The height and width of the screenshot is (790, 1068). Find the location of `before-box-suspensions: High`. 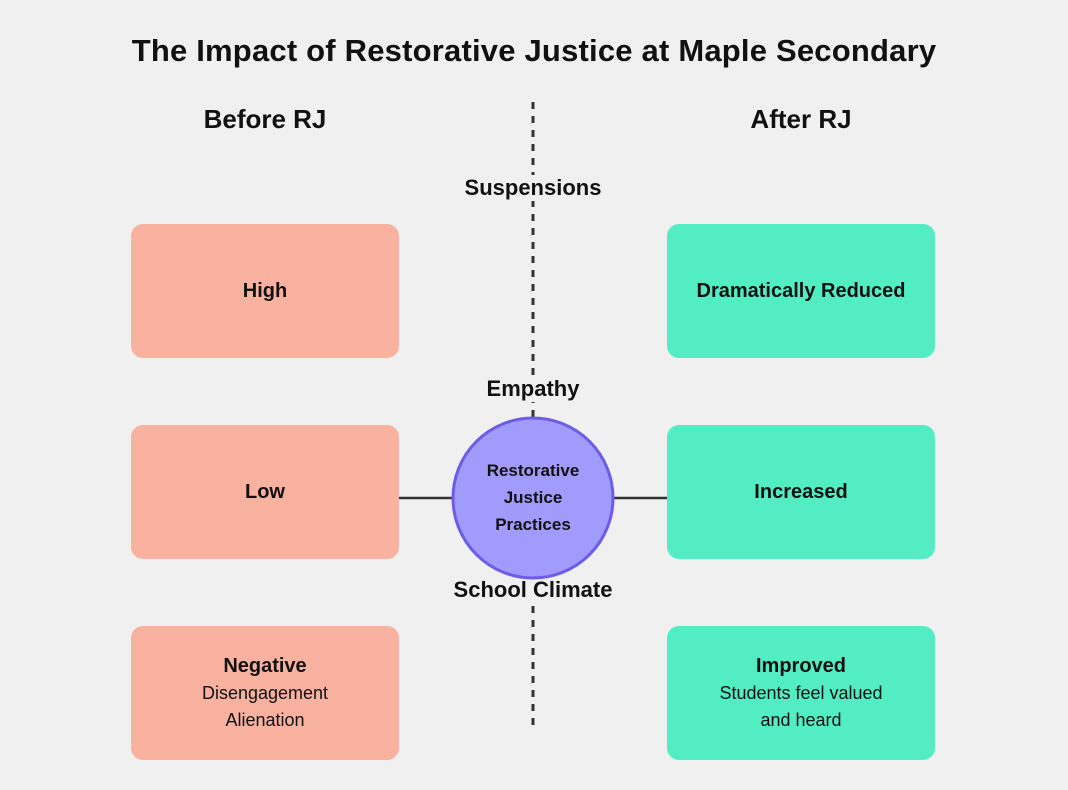

before-box-suspensions: High is located at coordinates (265, 291).